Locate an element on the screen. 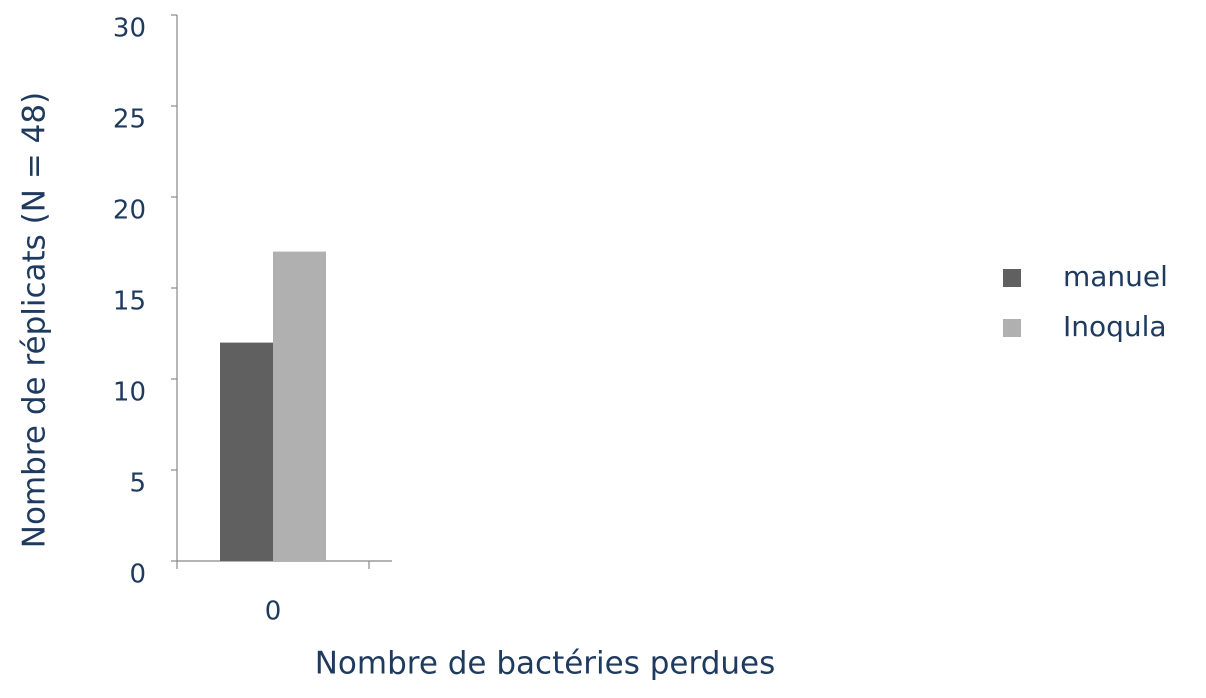  x-axis-title: Nombre de bactéries perdues is located at coordinates (545, 664).